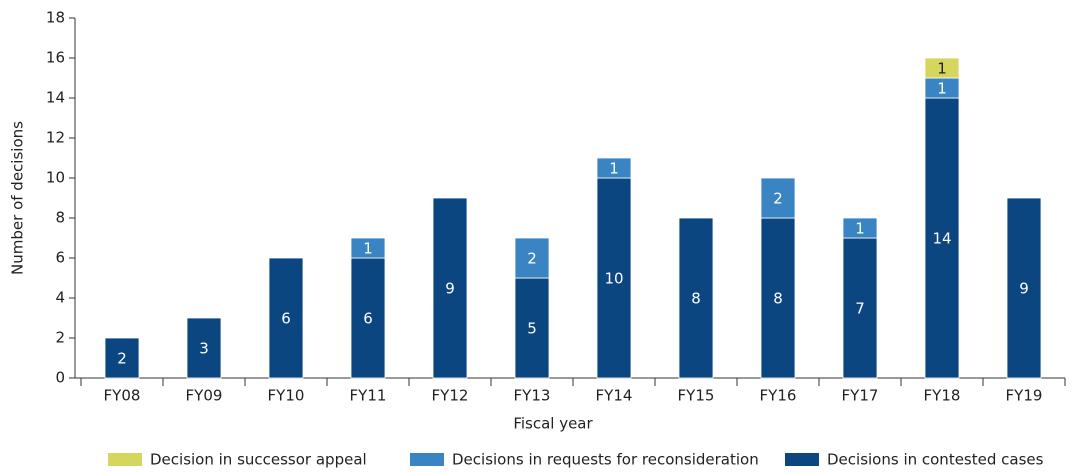  Describe the element at coordinates (942, 396) in the screenshot. I see `x-tick-label: FY18` at that location.